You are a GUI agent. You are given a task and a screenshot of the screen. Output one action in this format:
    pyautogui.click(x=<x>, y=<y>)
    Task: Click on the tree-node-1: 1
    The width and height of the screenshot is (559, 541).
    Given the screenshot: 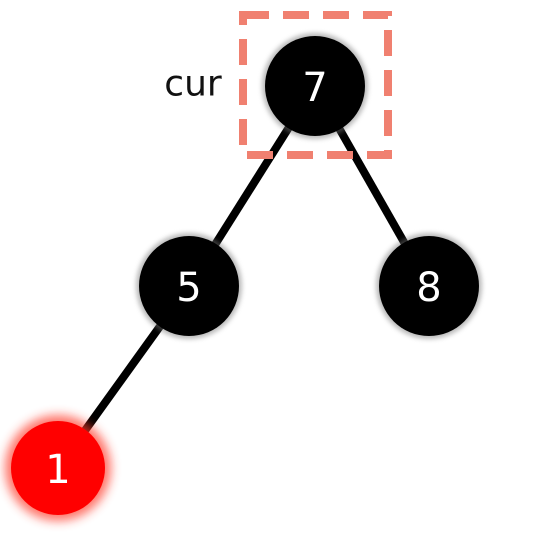 What is the action you would take?
    pyautogui.click(x=58, y=468)
    